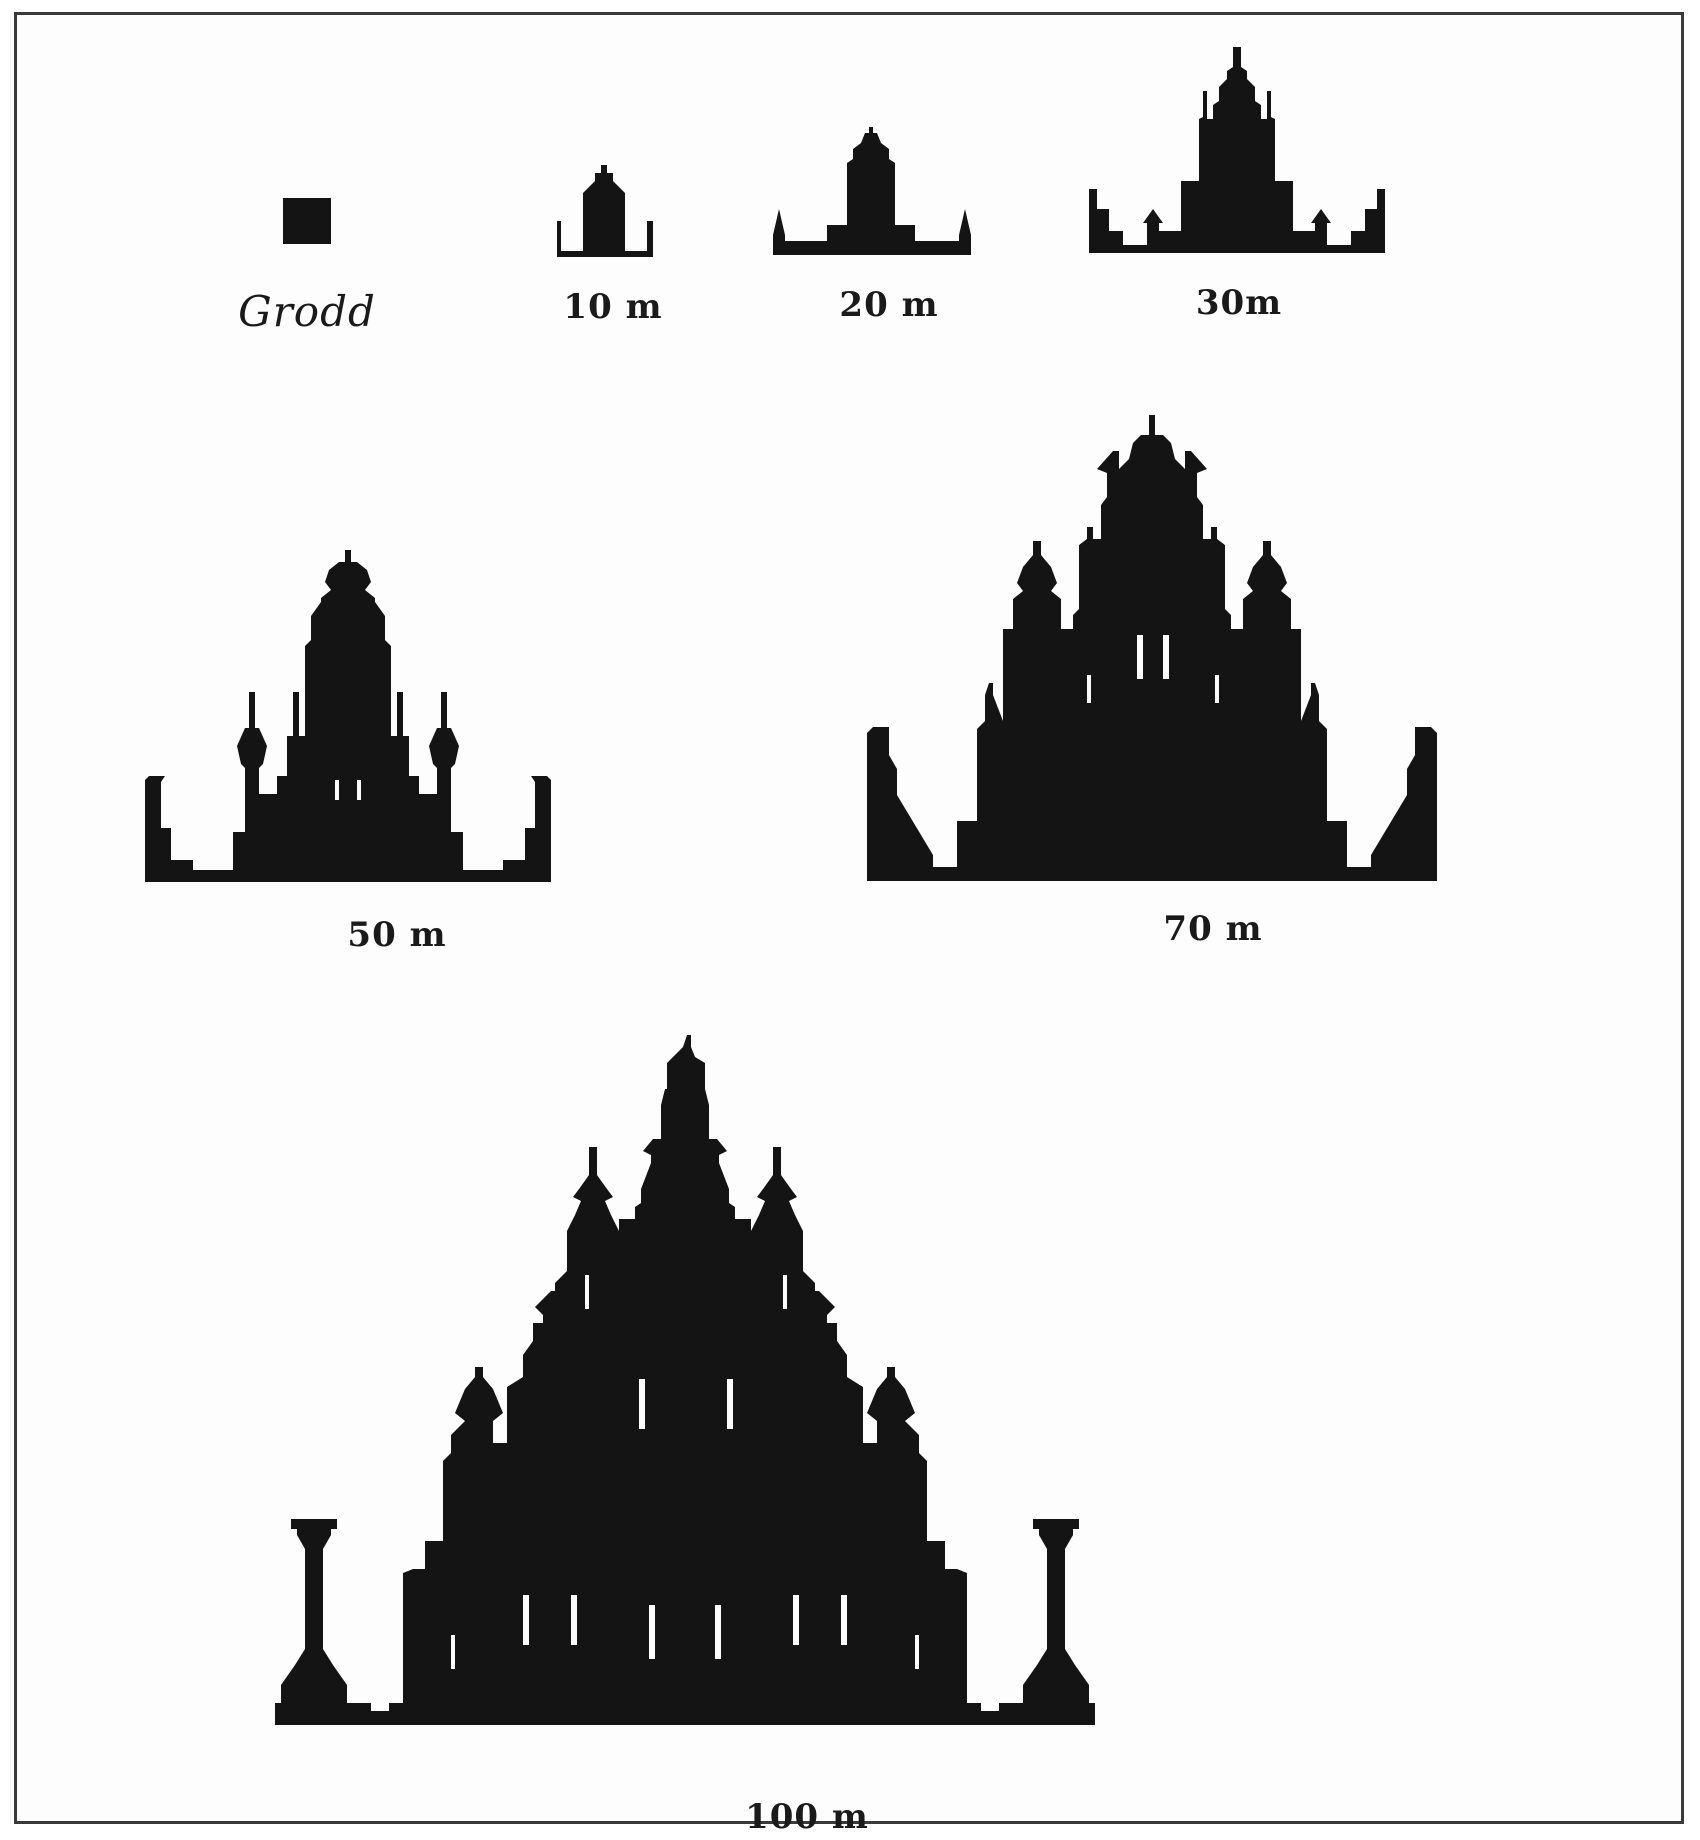 The image size is (1700, 1840). Describe the element at coordinates (605, 211) in the screenshot. I see `silhouette-10m` at that location.